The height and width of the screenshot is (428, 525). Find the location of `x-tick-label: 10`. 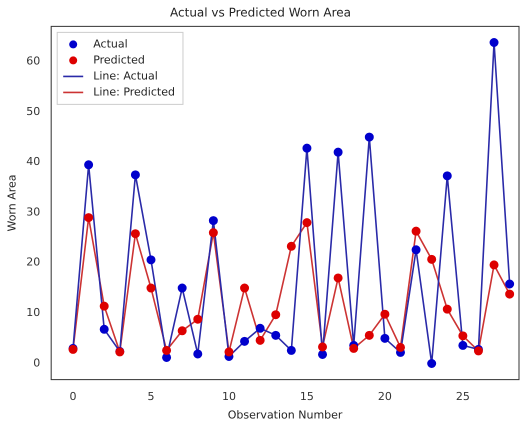

x-tick-label: 10 is located at coordinates (229, 397).